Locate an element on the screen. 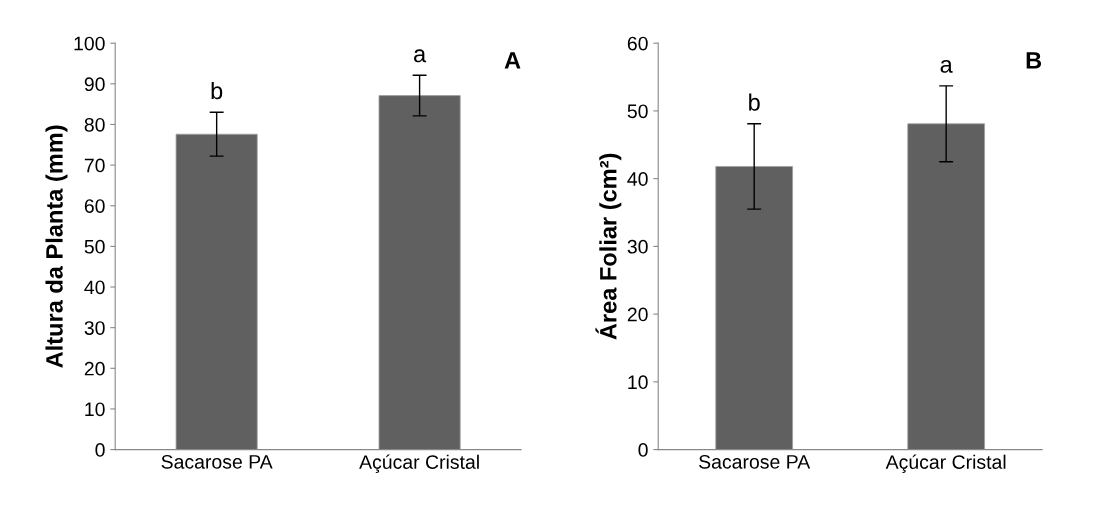 This screenshot has width=1097, height=508. y-axis-title: Área Foliar (cm²) is located at coordinates (608, 246).